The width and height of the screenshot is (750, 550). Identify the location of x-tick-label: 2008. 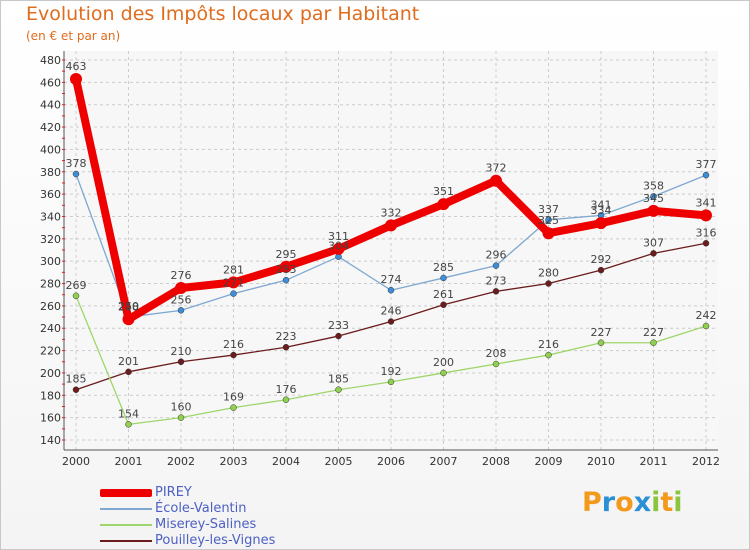
(496, 461).